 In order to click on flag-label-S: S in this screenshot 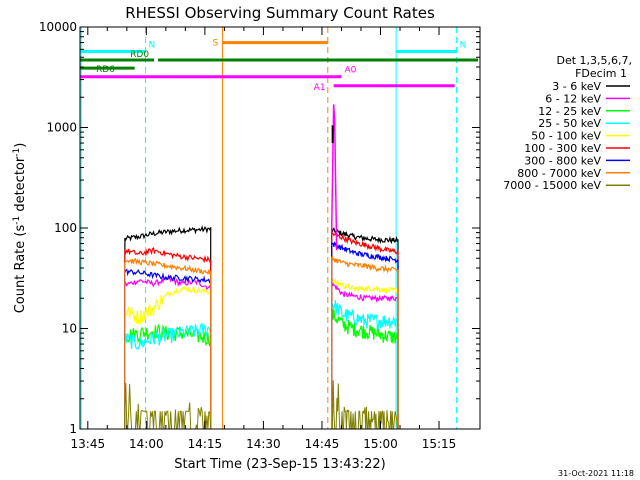, I will do `click(215, 44)`.